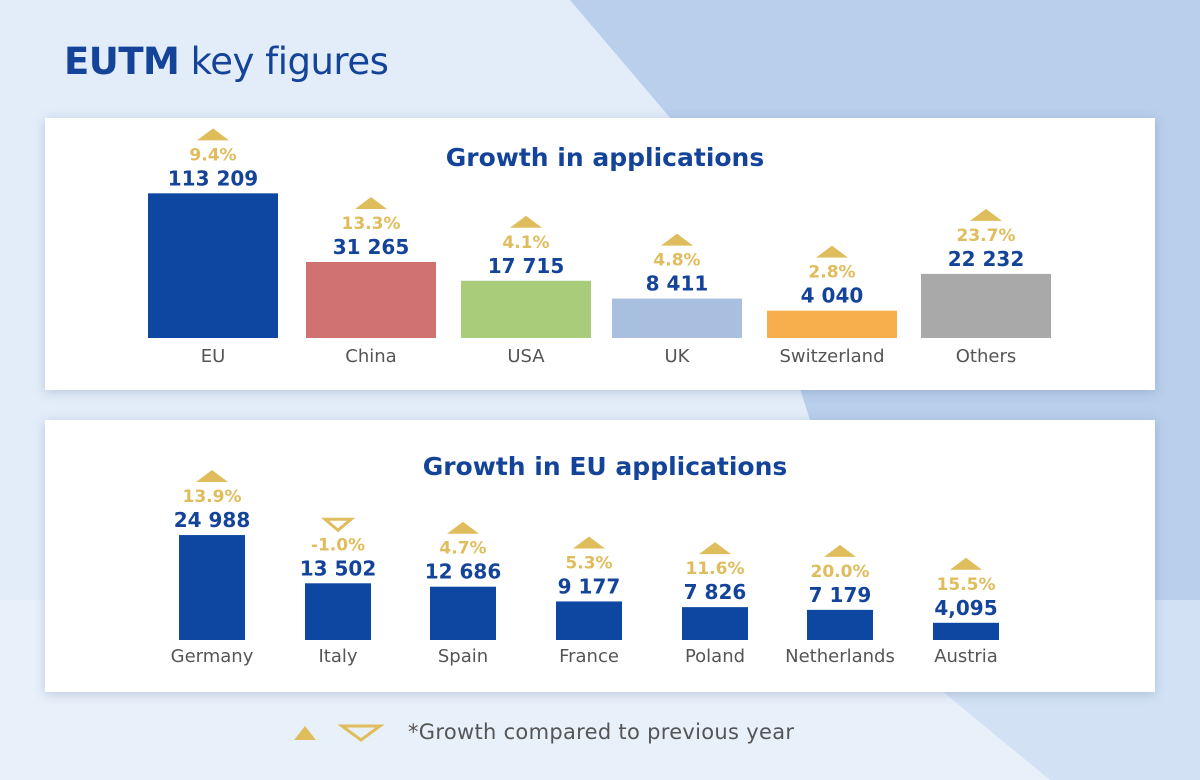 This screenshot has width=1200, height=780. Describe the element at coordinates (601, 732) in the screenshot. I see `legend-text: *Growth compared to previous year` at that location.